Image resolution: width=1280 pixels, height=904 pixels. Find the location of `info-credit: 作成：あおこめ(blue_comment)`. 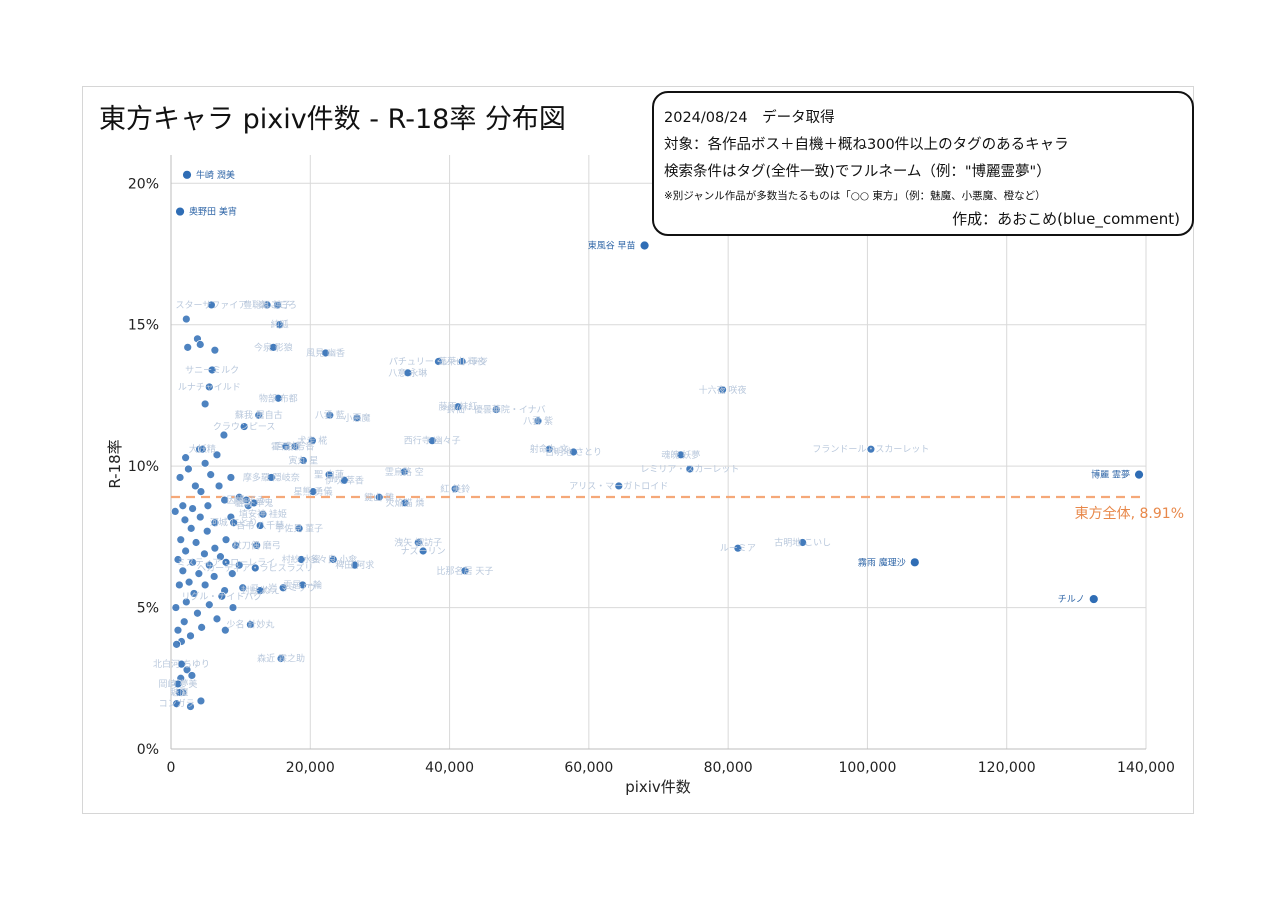

info-credit: 作成：あおこめ(blue_comment) is located at coordinates (1066, 219).